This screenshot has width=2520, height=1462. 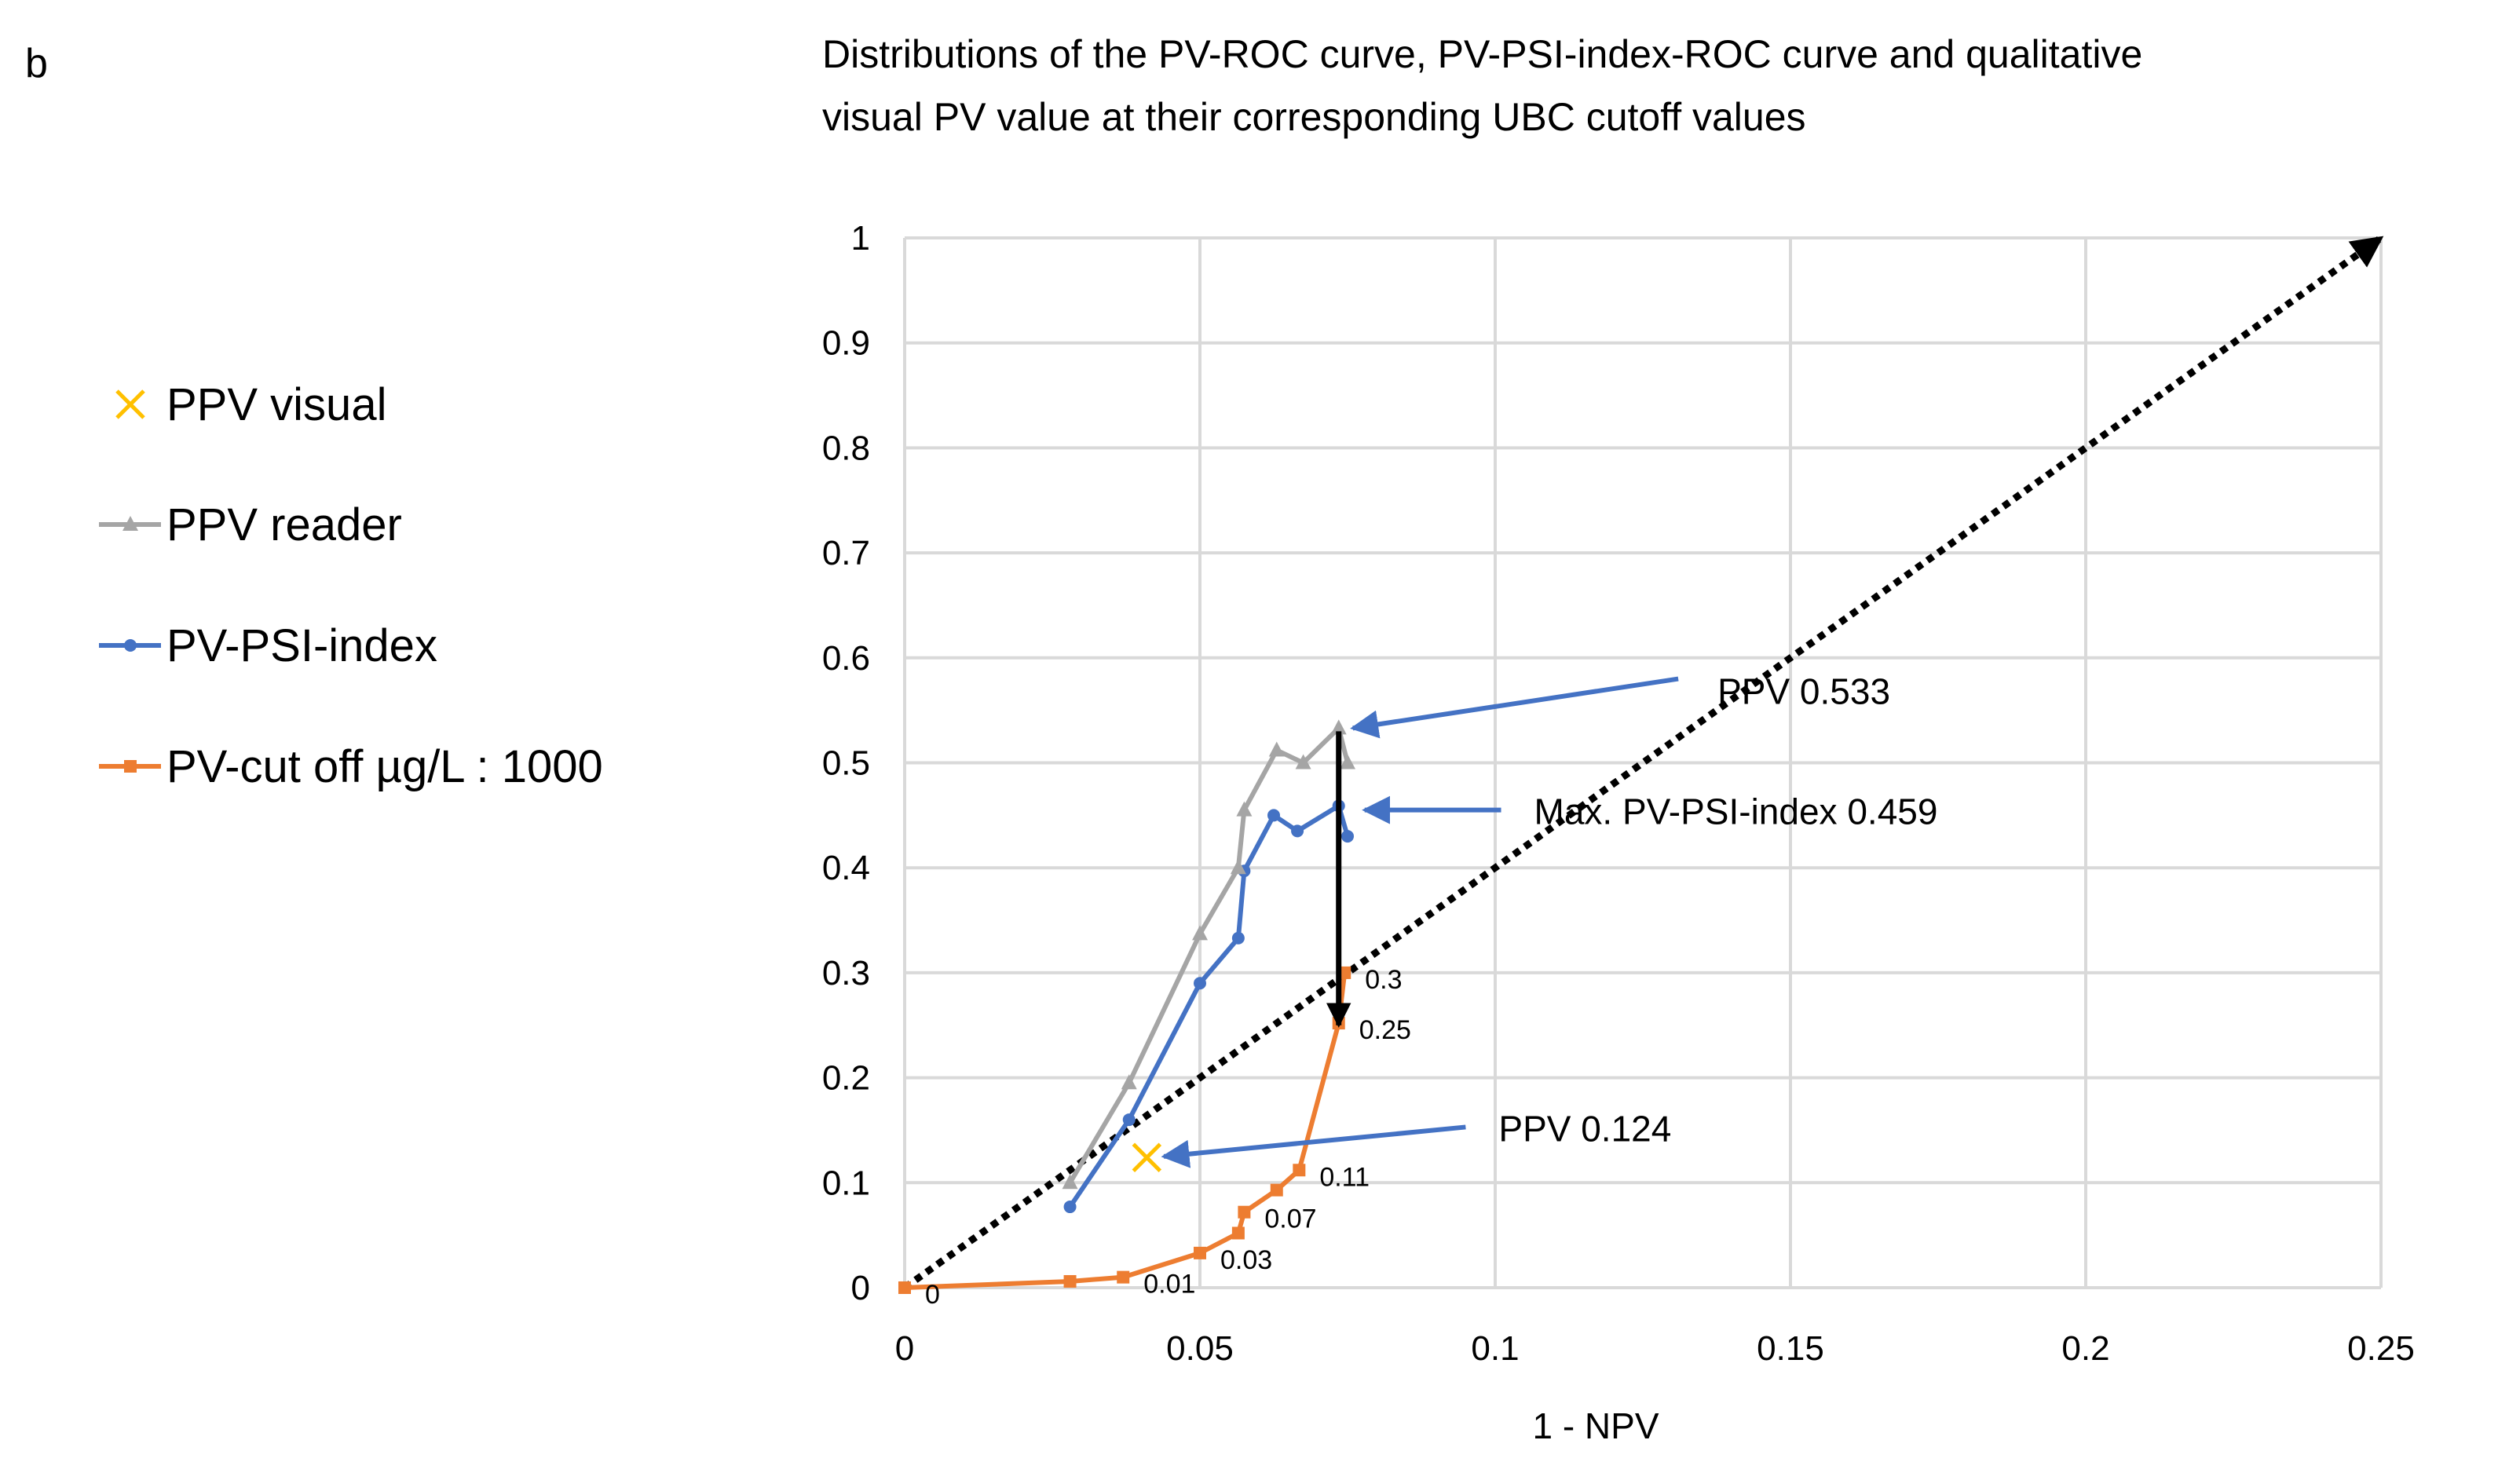 What do you see at coordinates (1584, 1128) in the screenshot?
I see `annotation-label: PPV 0.124` at bounding box center [1584, 1128].